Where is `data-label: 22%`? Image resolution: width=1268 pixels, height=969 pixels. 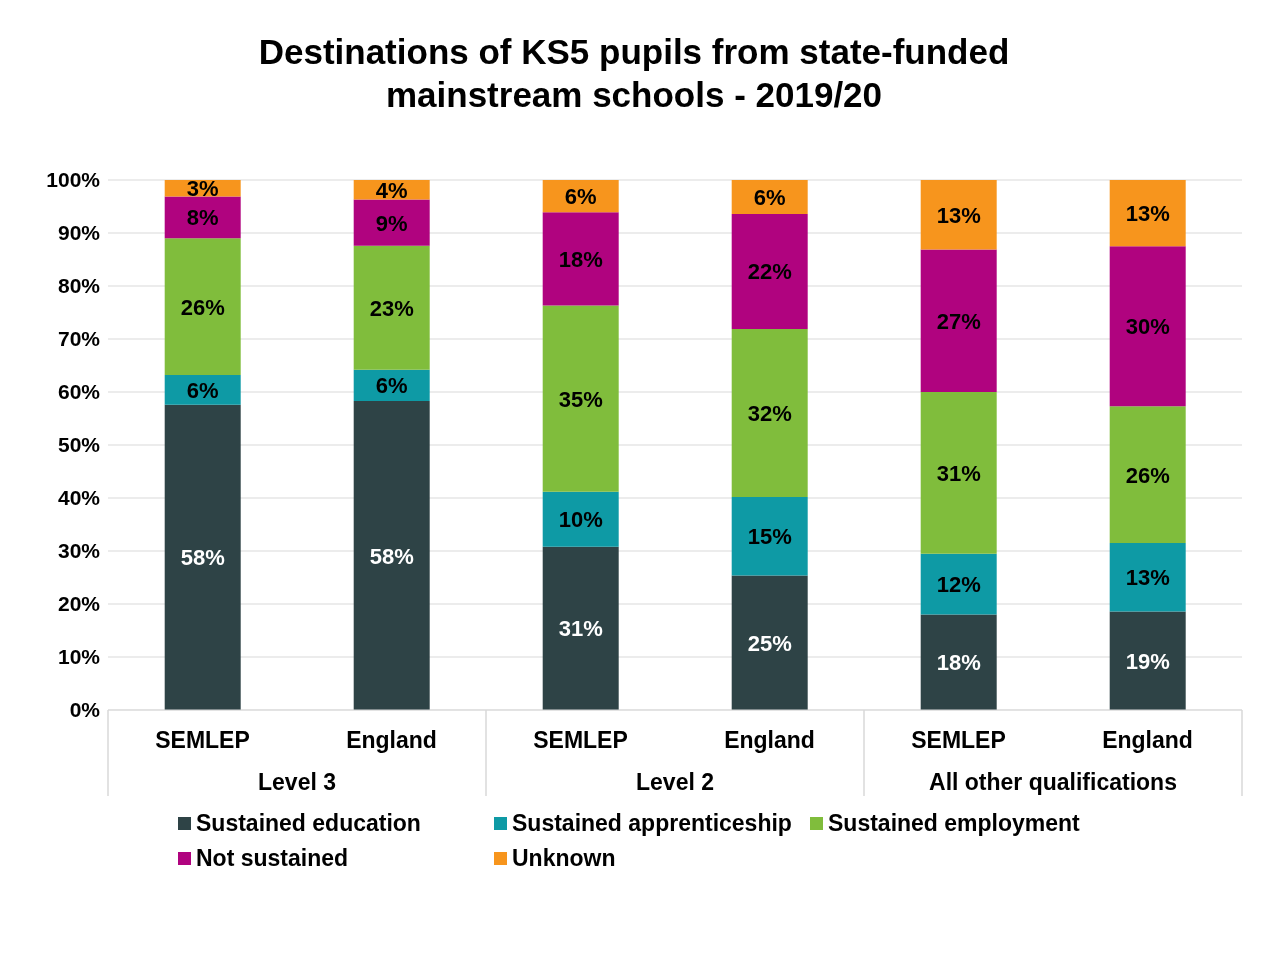 data-label: 22% is located at coordinates (769, 272).